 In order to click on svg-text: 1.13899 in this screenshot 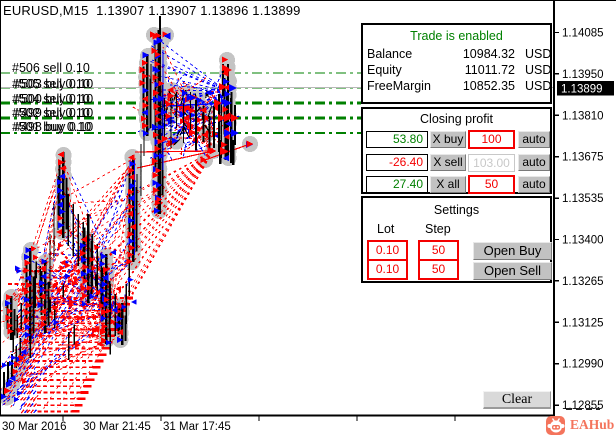, I will do `click(582, 90)`.